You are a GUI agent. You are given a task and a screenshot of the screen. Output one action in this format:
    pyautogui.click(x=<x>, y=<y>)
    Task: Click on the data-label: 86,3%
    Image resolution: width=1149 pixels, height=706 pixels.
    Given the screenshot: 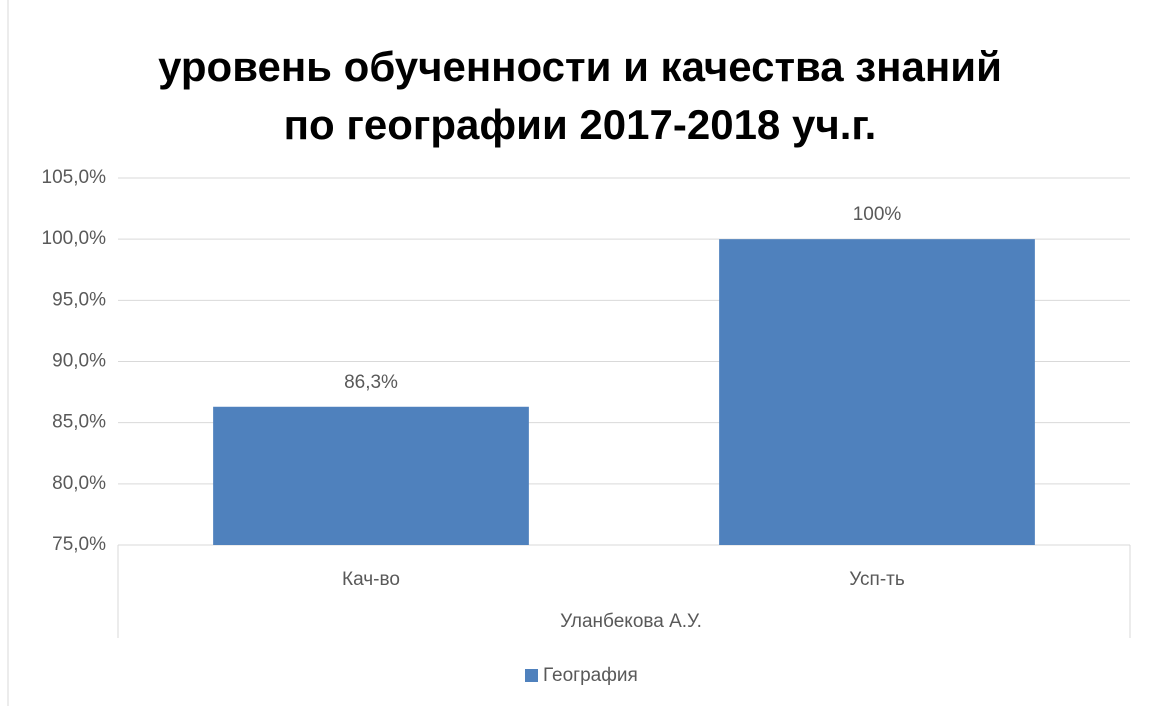 What is the action you would take?
    pyautogui.click(x=371, y=382)
    